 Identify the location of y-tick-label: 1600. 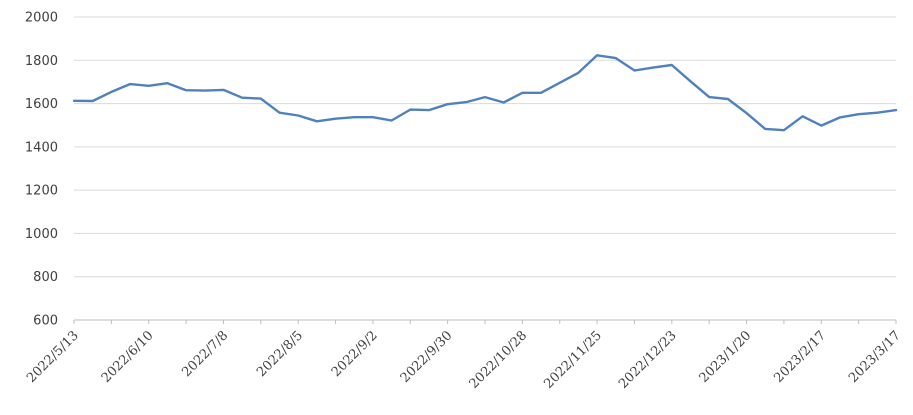
(41, 104).